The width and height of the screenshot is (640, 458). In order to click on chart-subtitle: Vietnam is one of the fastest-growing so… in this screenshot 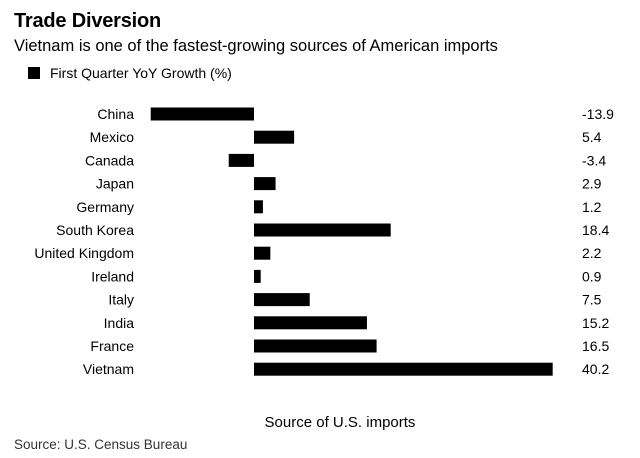, I will do `click(256, 46)`.